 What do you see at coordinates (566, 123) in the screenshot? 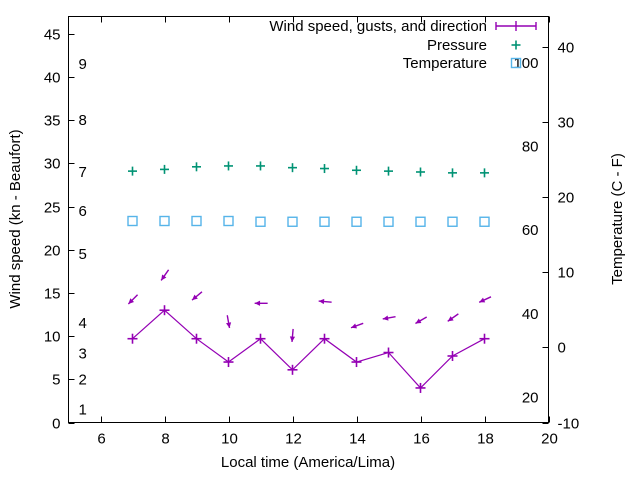
I see `y2-tick-label: 30` at bounding box center [566, 123].